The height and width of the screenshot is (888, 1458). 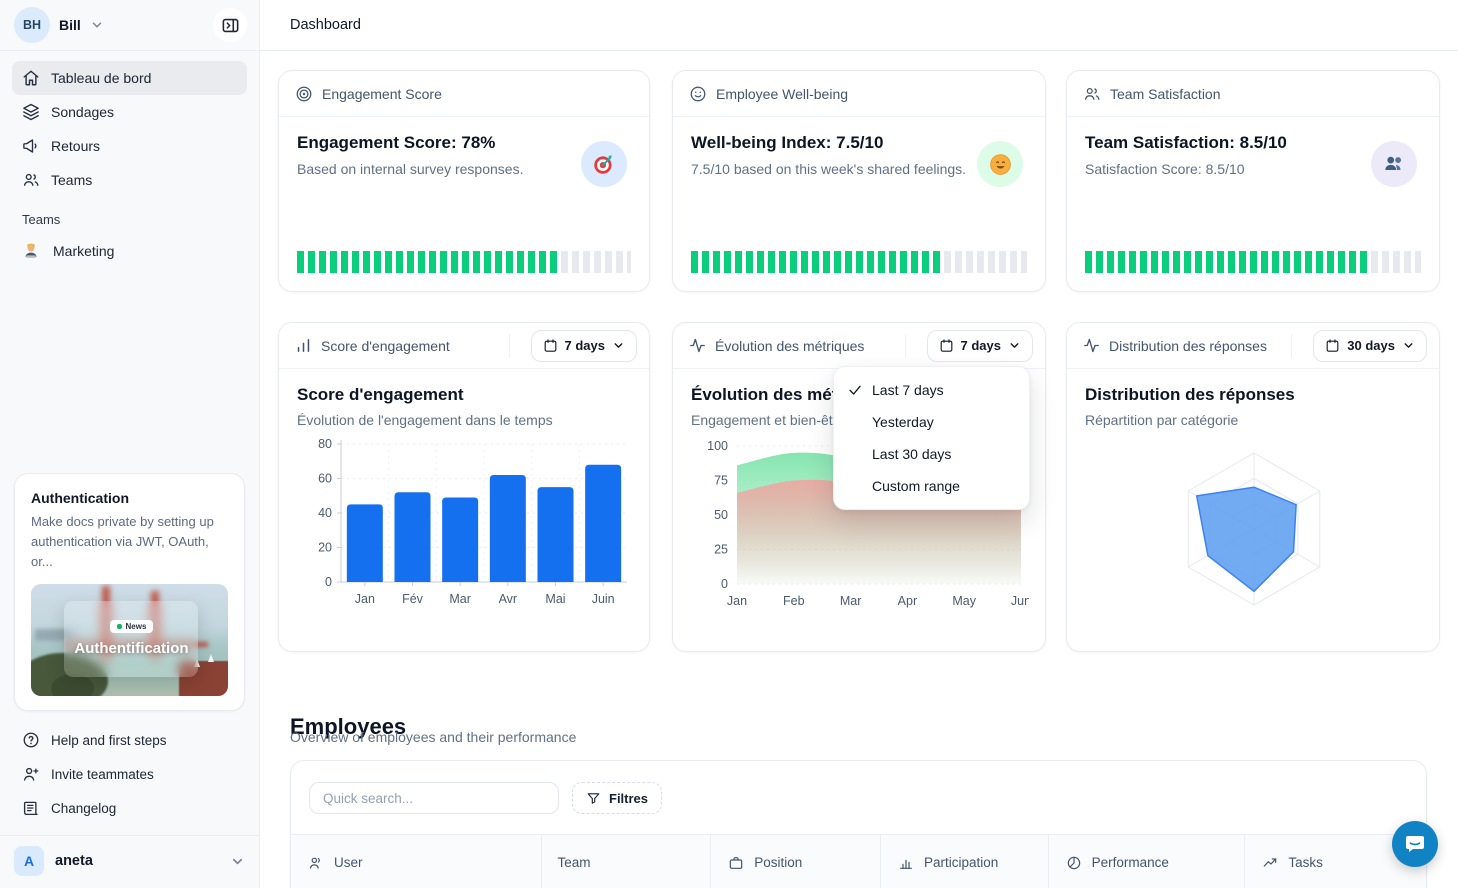 I want to click on sidebar-item-label: Help and first steps, so click(x=109, y=740).